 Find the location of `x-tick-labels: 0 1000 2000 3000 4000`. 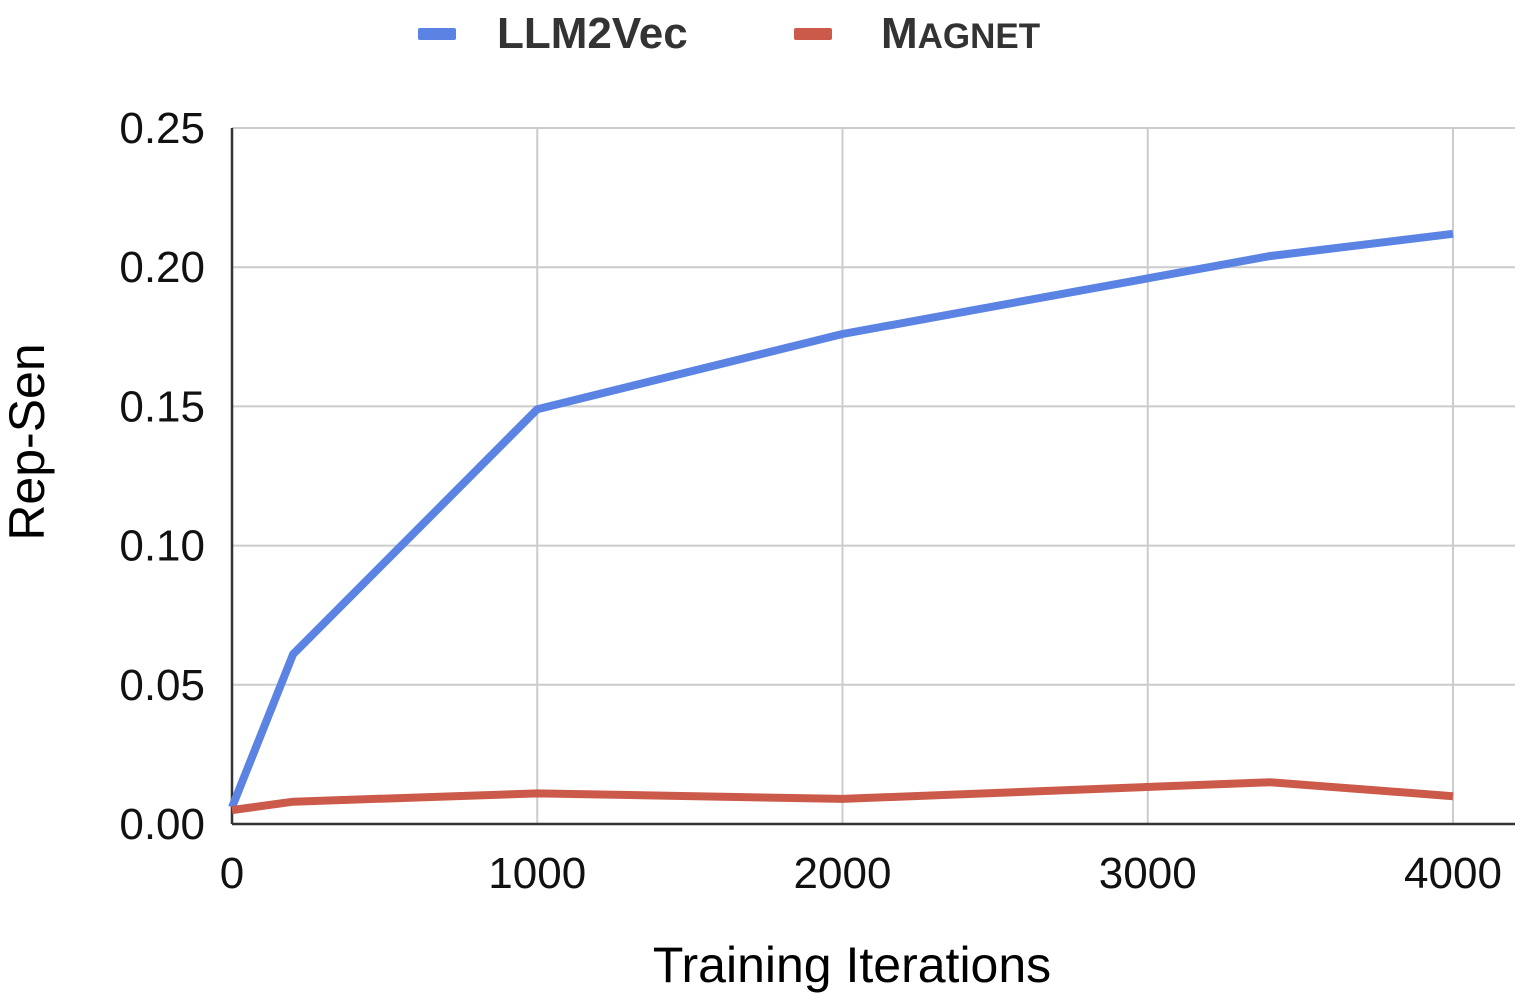

x-tick-labels: 0 1000 2000 3000 4000 is located at coordinates (861, 873).